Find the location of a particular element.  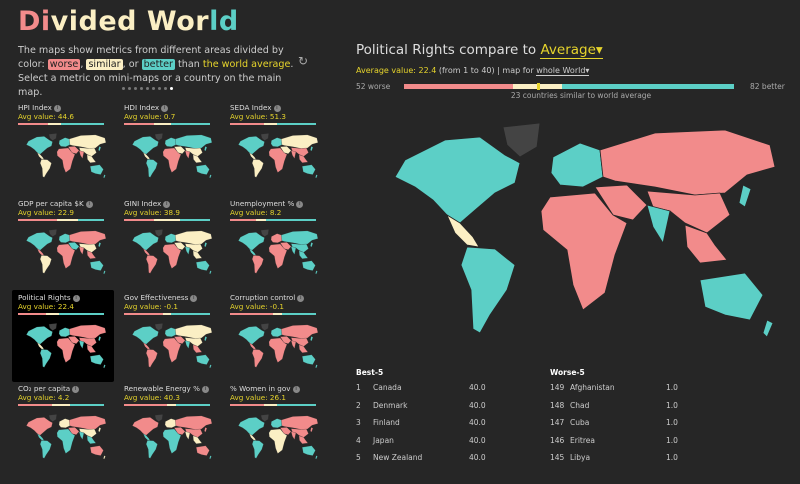

mini-map-card: Unemployment % i Avg value: 8.2 is located at coordinates (275, 242).